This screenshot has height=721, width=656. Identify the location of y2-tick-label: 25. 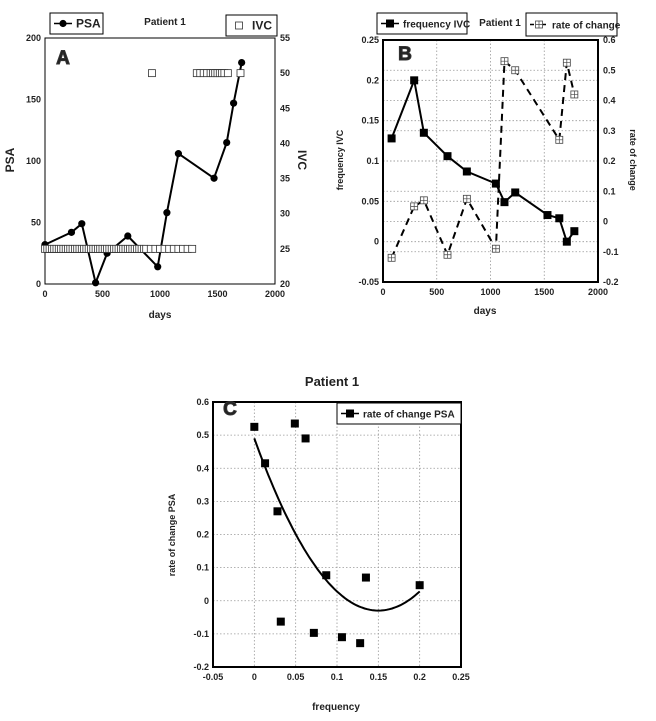
(285, 249).